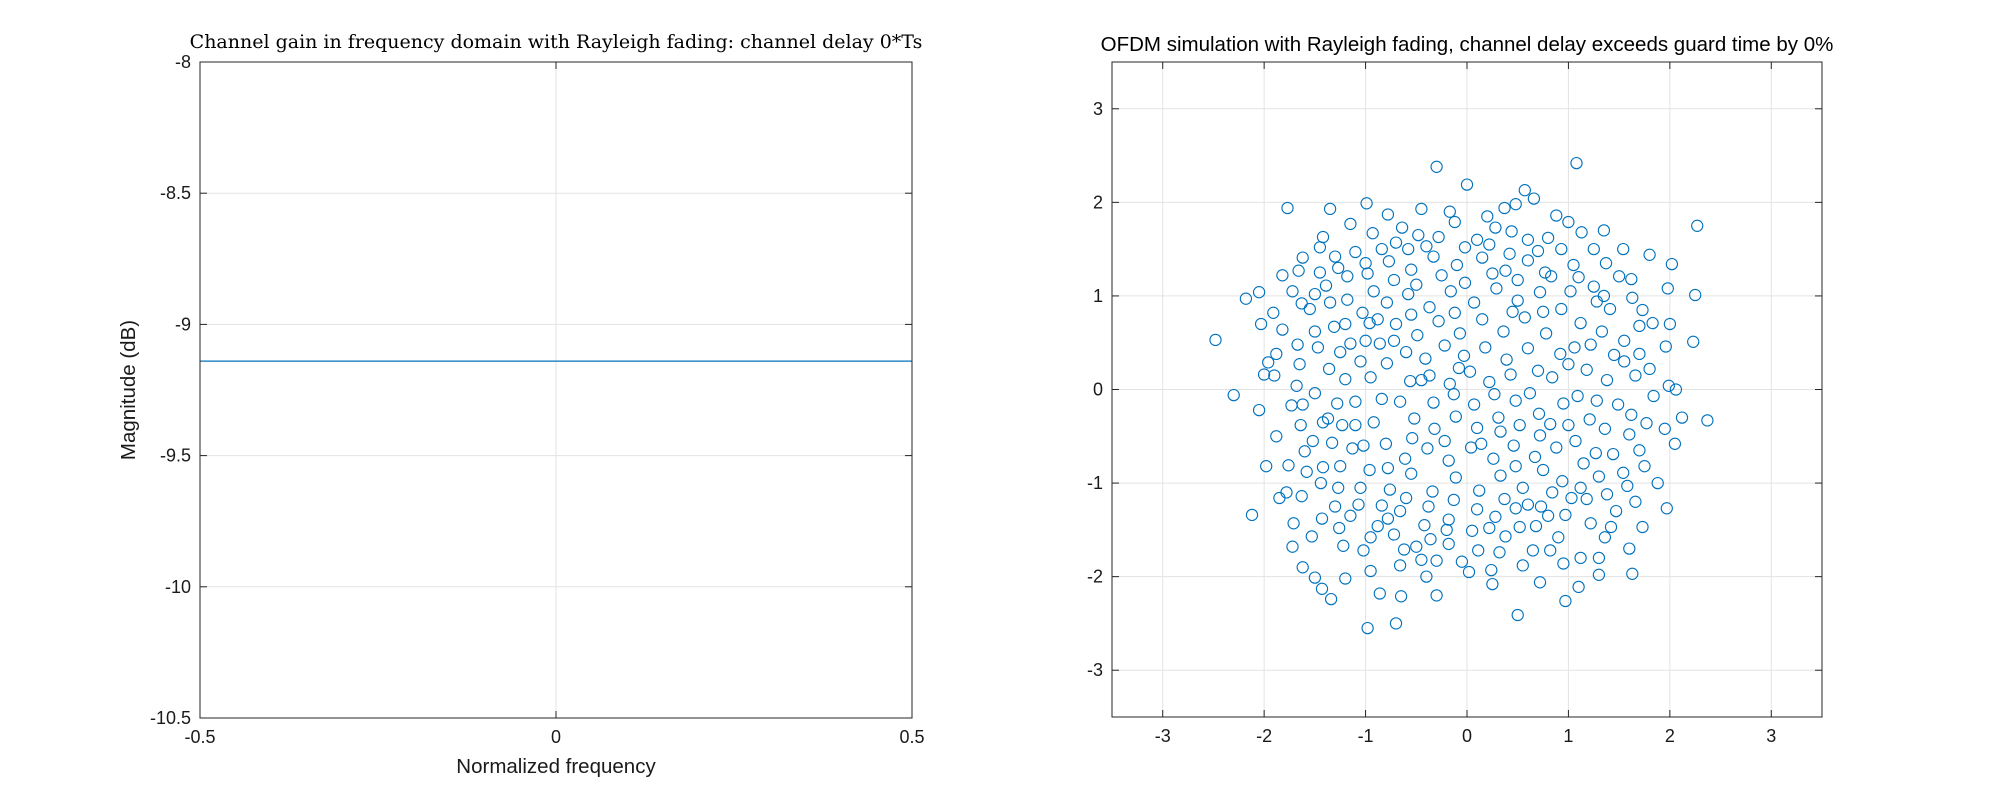  What do you see at coordinates (1467, 736) in the screenshot?
I see `constellation-plot-x-tick-label: 0` at bounding box center [1467, 736].